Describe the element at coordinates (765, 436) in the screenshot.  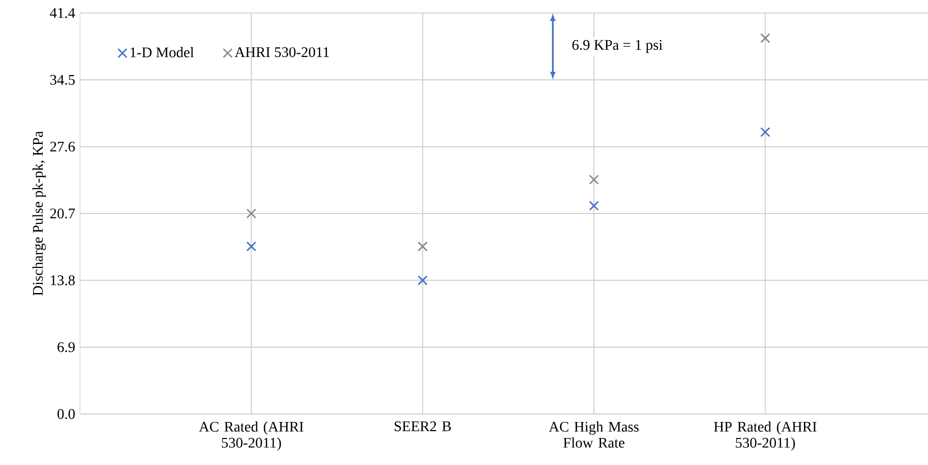
I see `x-tick-label: HP Rated (AHRI 530-2011)` at that location.